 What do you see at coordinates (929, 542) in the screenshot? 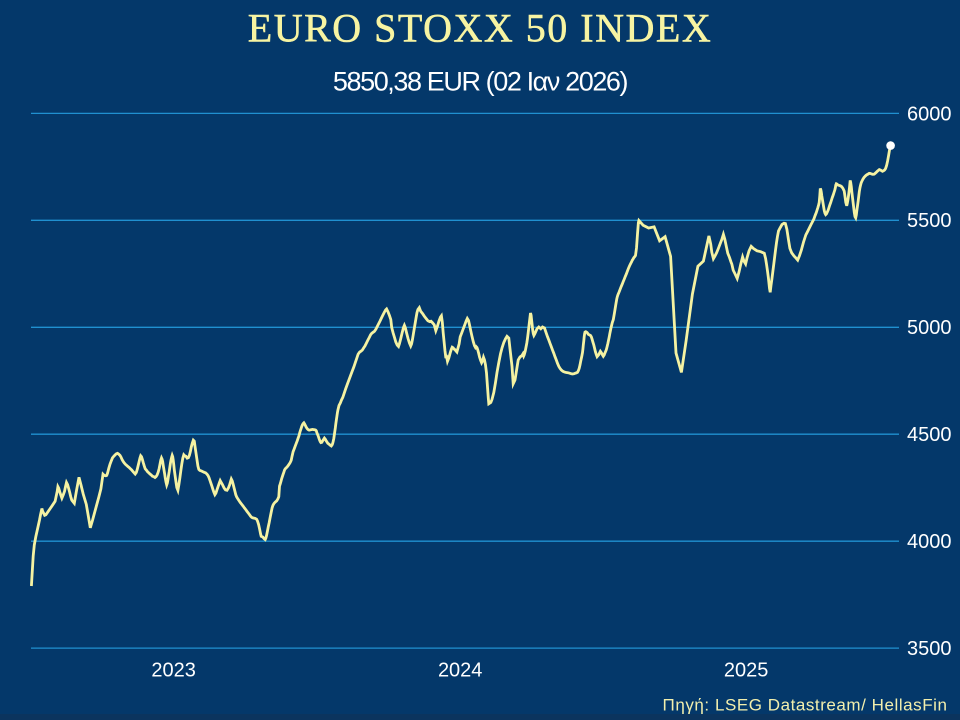
I see `svg-text: 4000` at bounding box center [929, 542].